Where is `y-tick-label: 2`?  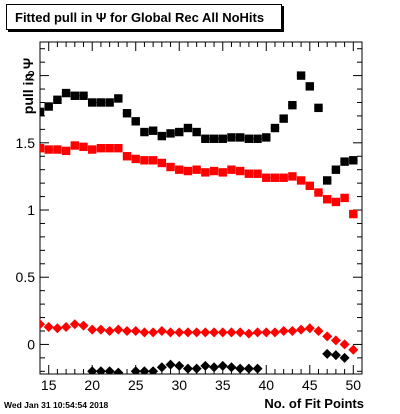
y-tick-label: 2 is located at coordinates (31, 76).